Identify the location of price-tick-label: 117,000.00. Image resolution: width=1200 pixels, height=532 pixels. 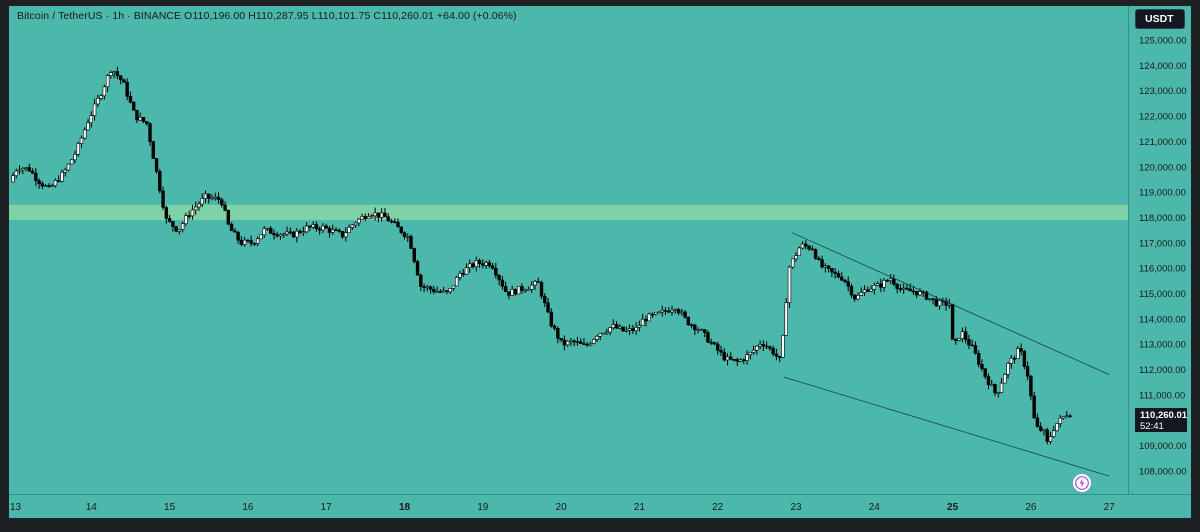
(1162, 243).